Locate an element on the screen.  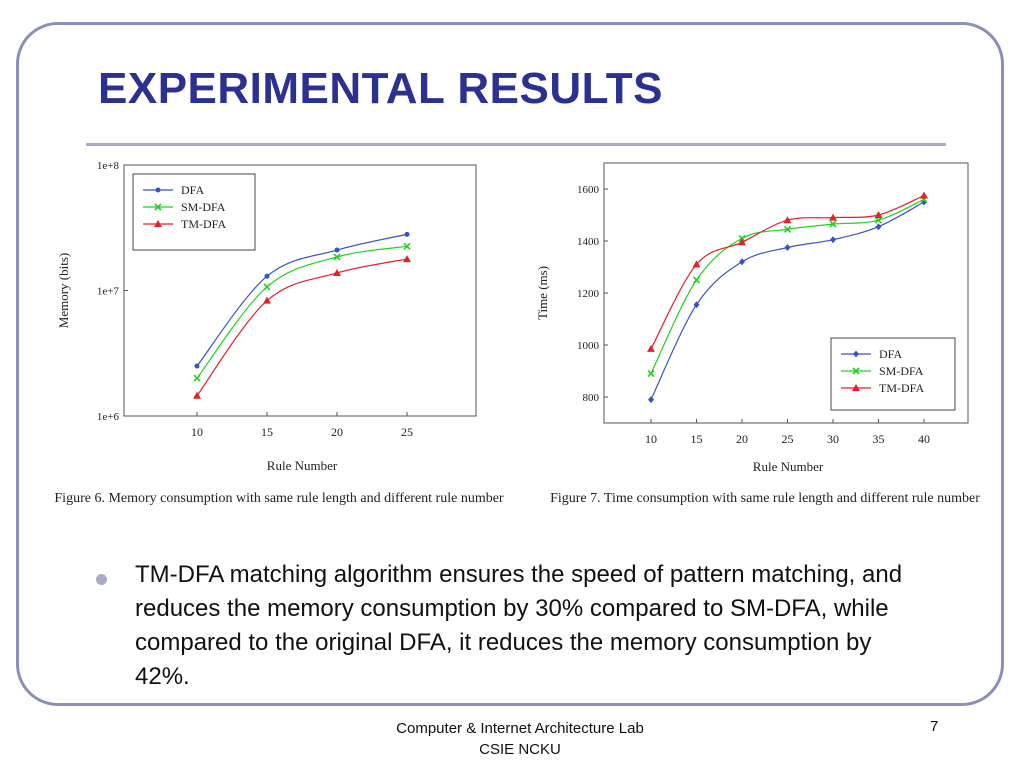
footer-lab: Computer & Internet Architecture Lab is located at coordinates (520, 728).